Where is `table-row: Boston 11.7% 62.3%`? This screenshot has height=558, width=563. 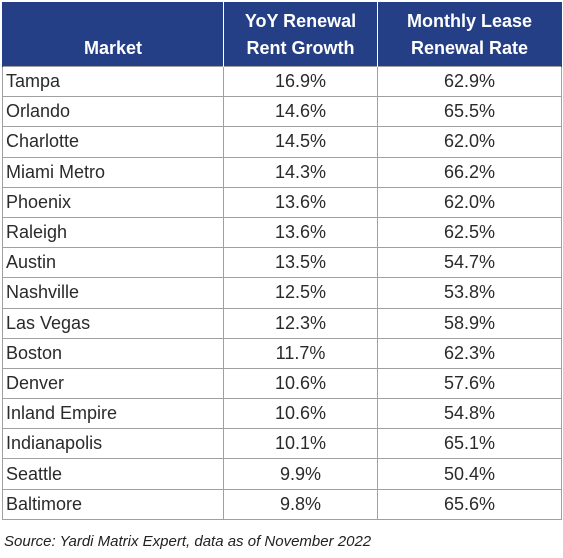
table-row: Boston 11.7% 62.3% is located at coordinates (282, 353).